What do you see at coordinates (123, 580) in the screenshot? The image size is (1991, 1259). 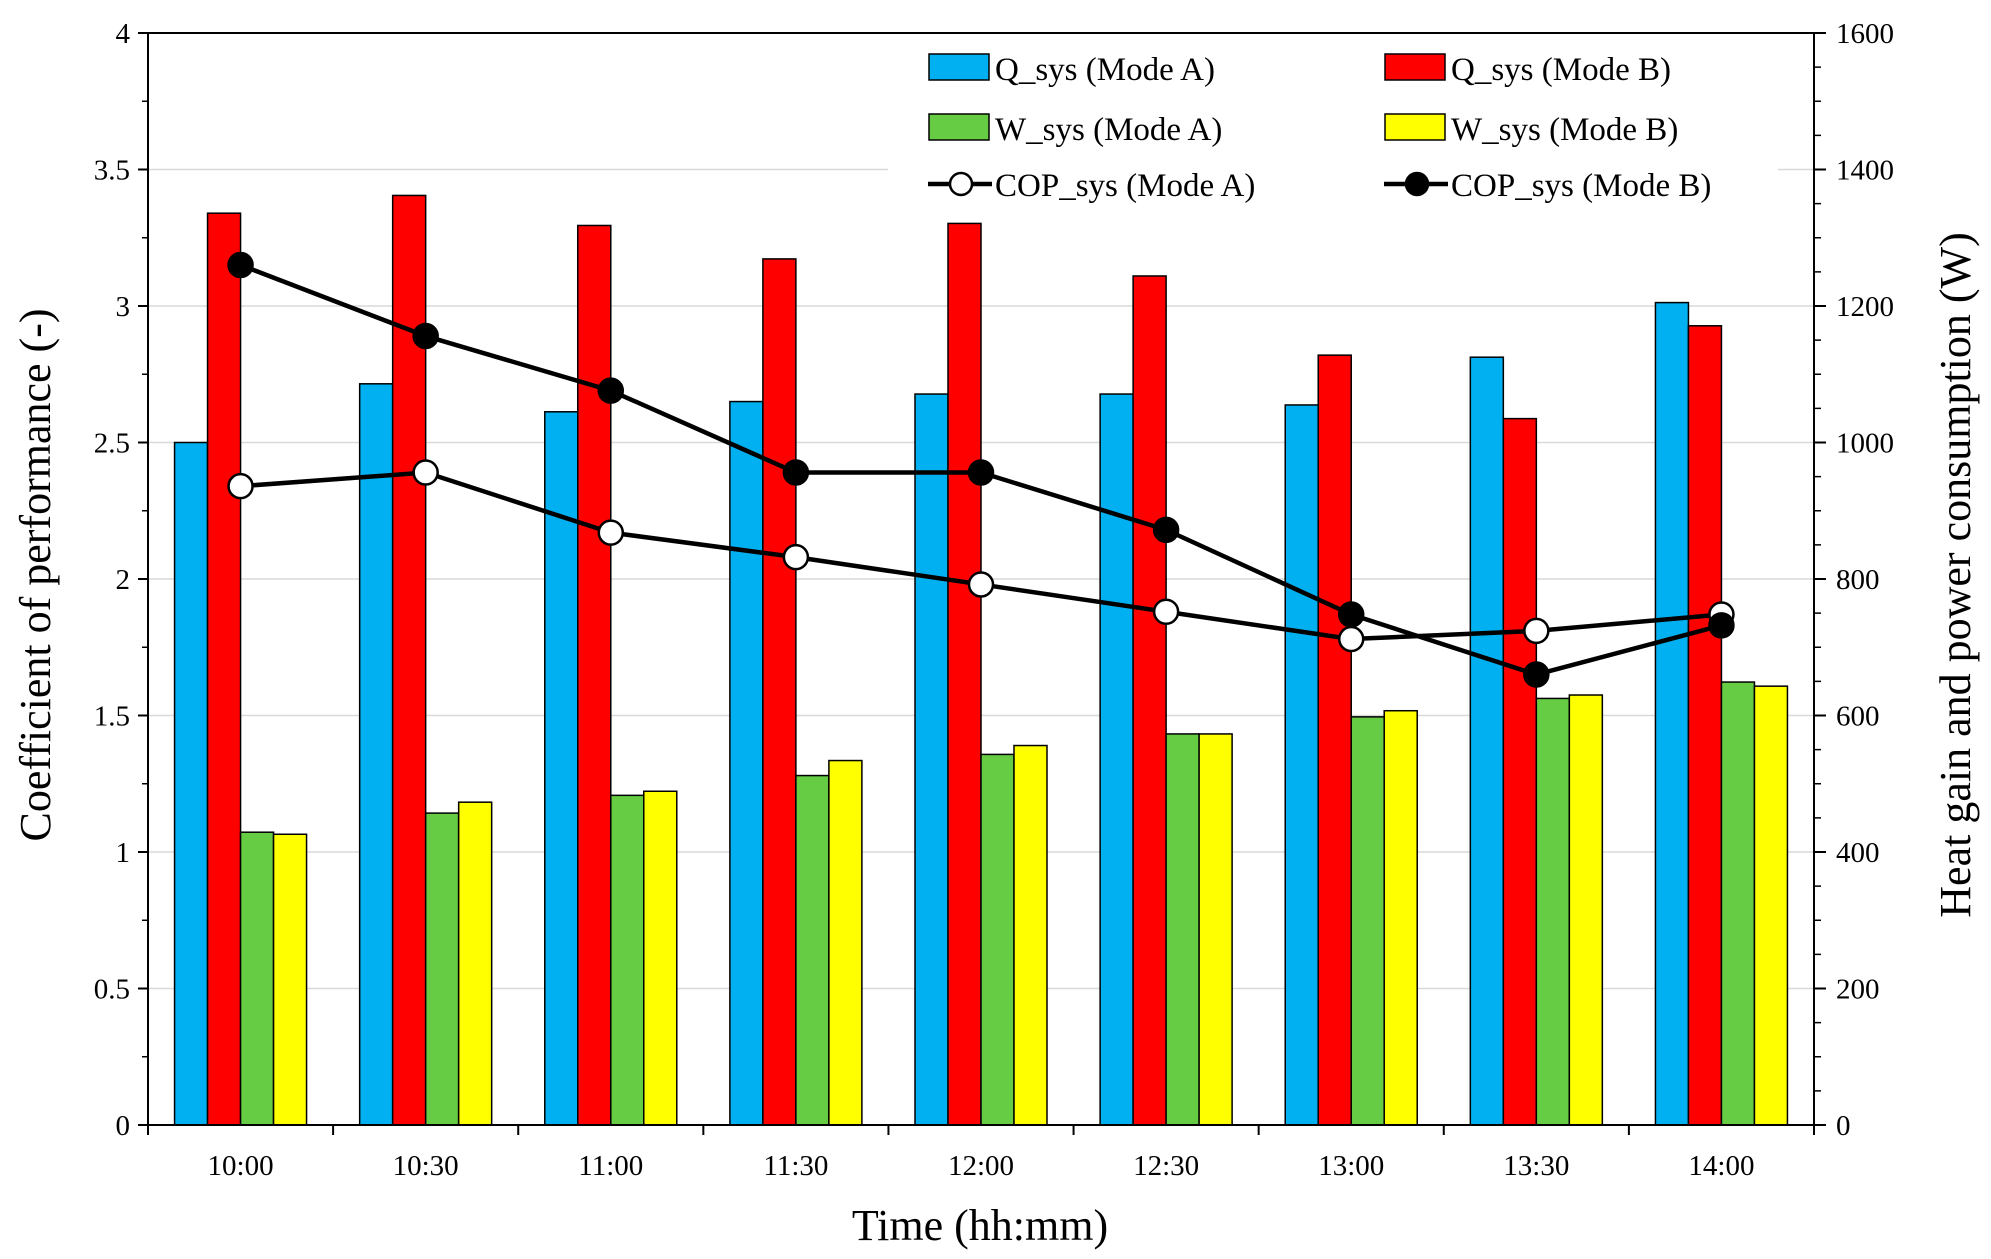 I see `left-tick-label: 2` at bounding box center [123, 580].